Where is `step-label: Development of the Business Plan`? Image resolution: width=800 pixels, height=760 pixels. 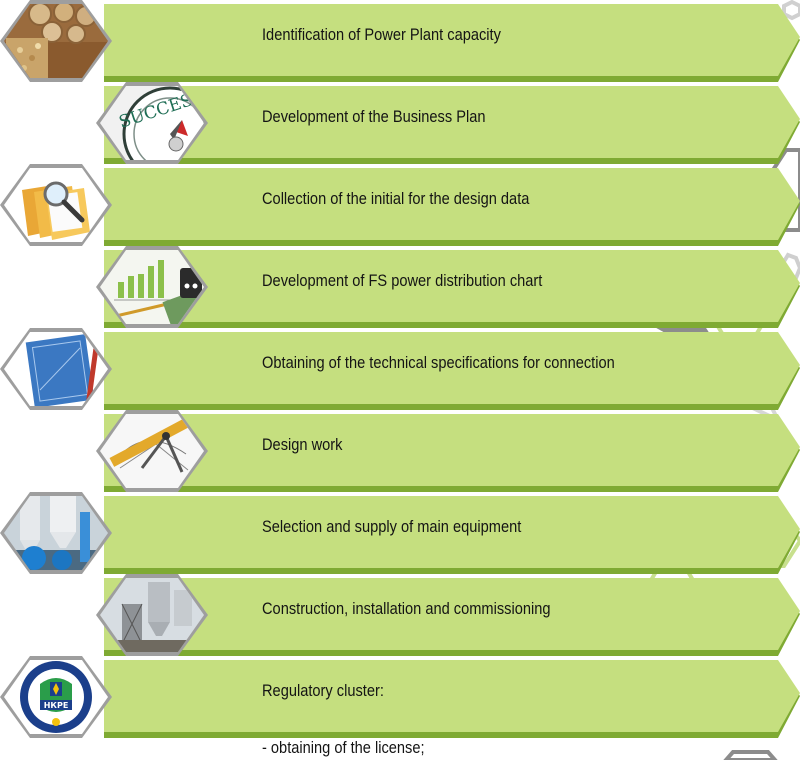
step-label: Development of the Business Plan is located at coordinates (374, 116).